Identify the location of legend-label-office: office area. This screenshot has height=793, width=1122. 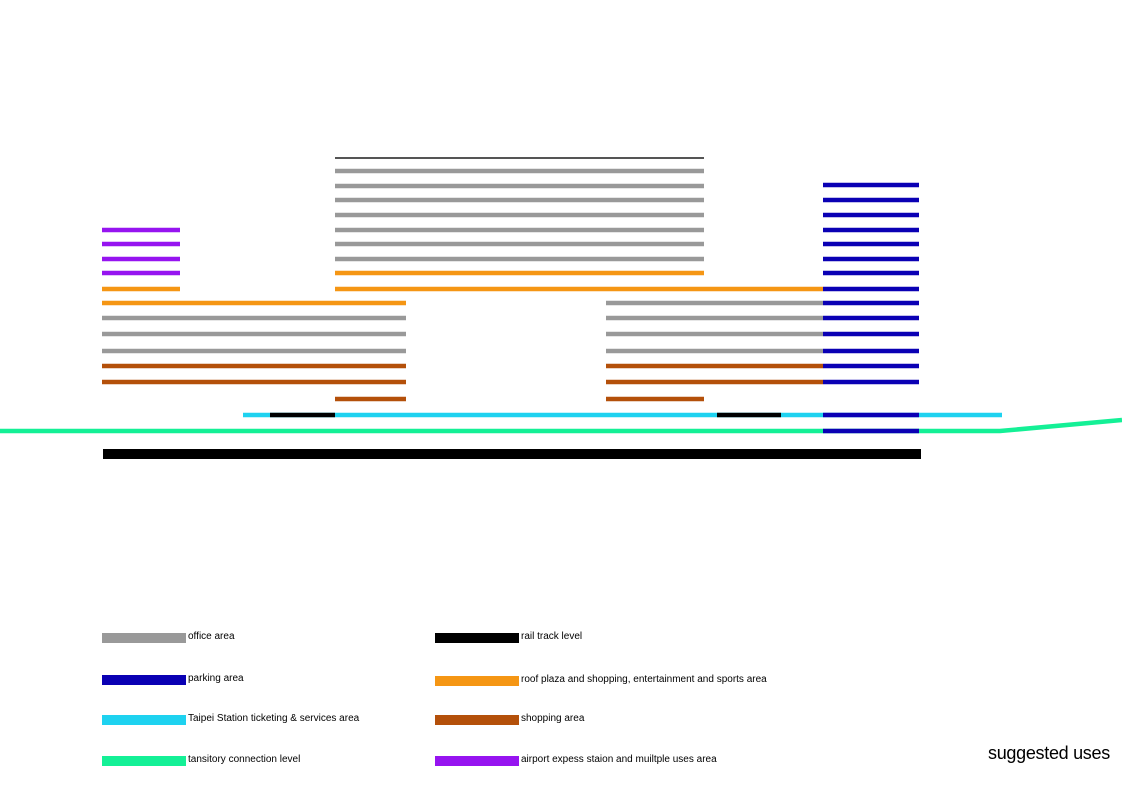
(211, 636).